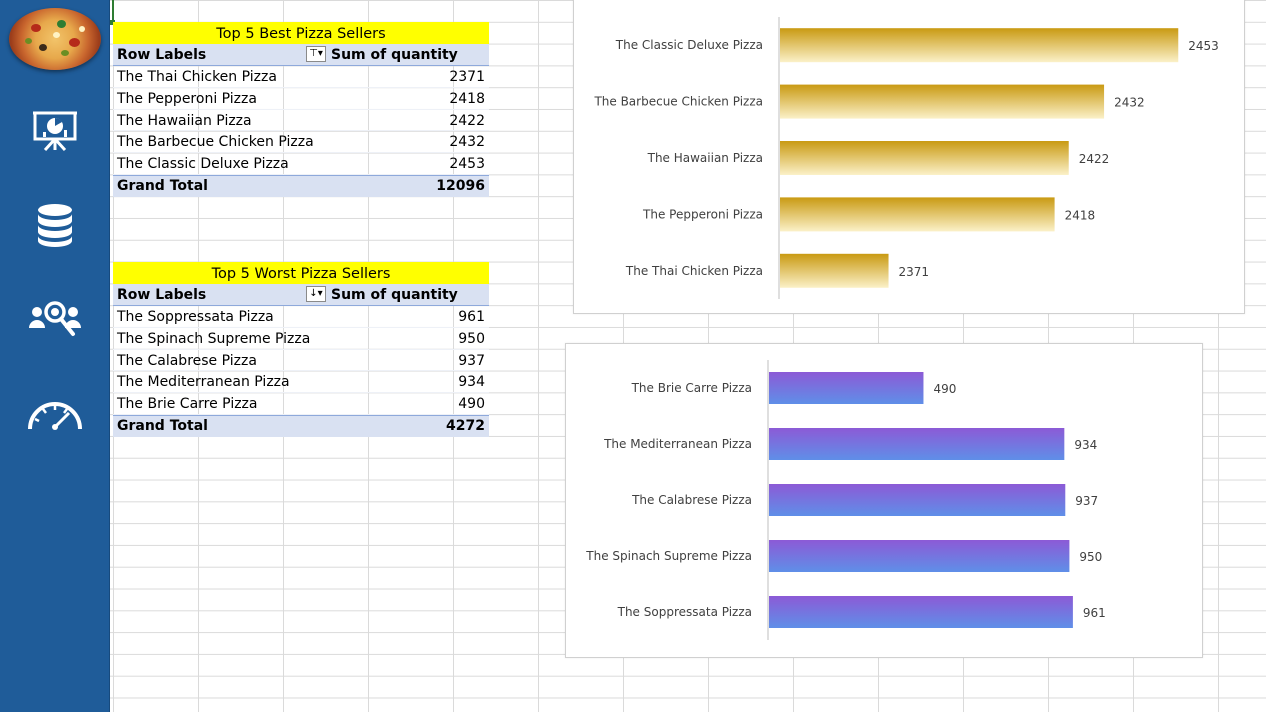  Describe the element at coordinates (418, 338) in the screenshot. I see `row-value: 950` at that location.